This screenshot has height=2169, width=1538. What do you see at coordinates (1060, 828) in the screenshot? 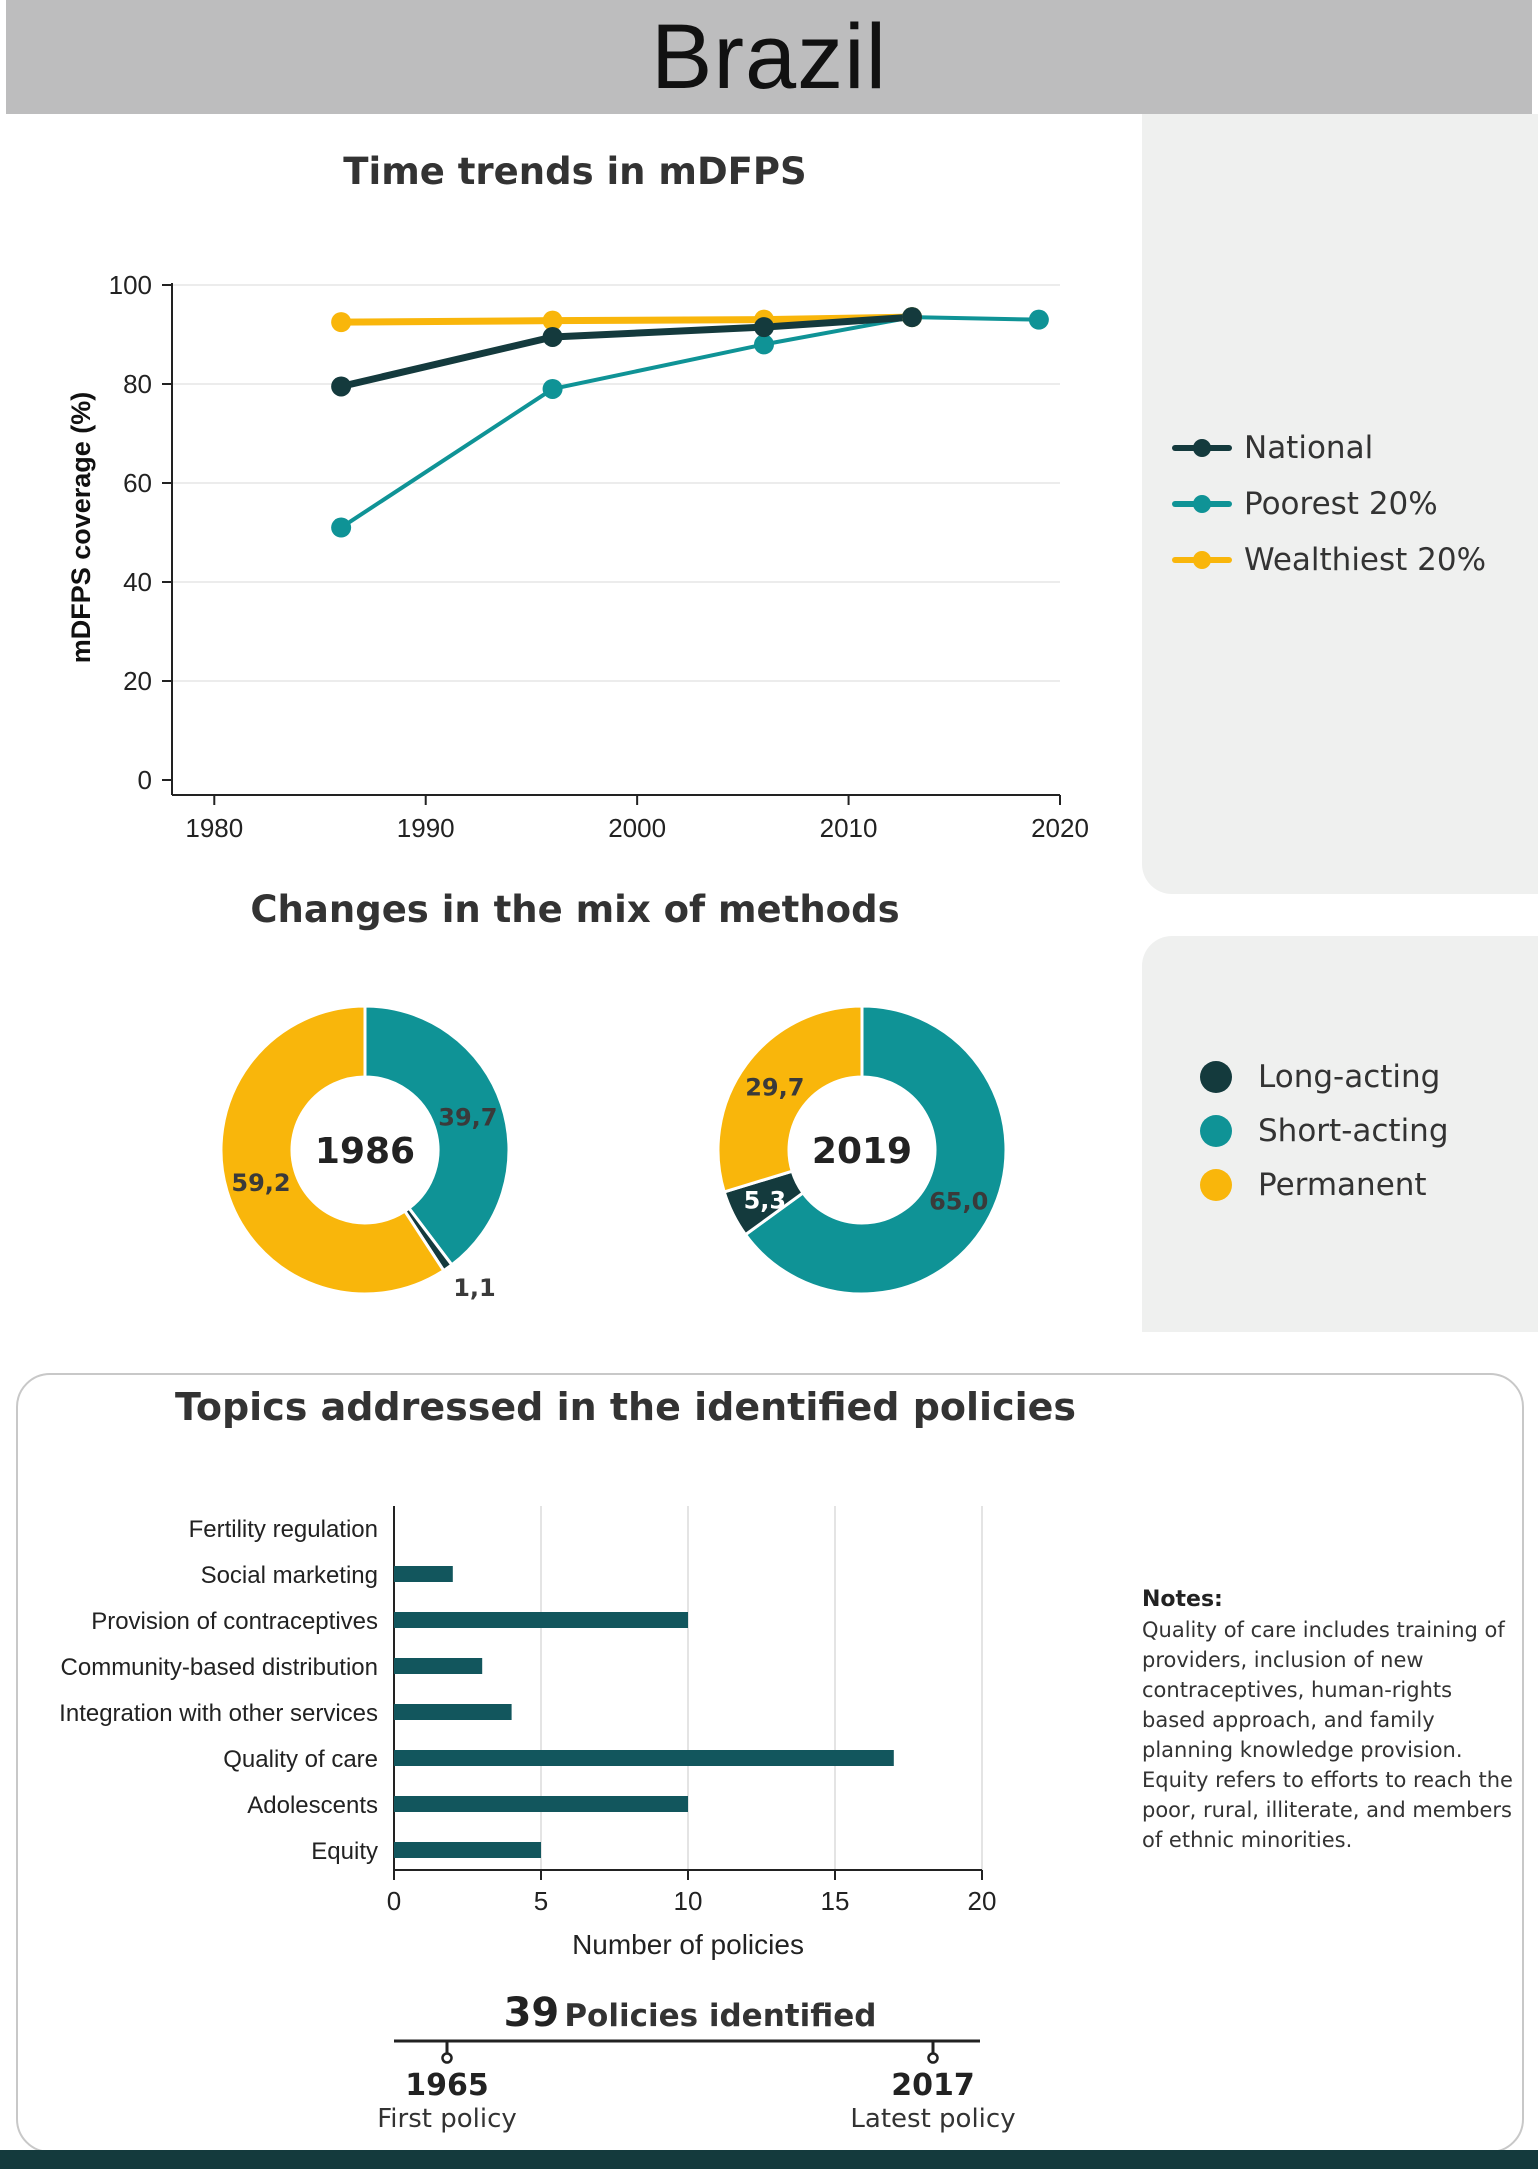
I see `x-tick-label: 2020` at bounding box center [1060, 828].